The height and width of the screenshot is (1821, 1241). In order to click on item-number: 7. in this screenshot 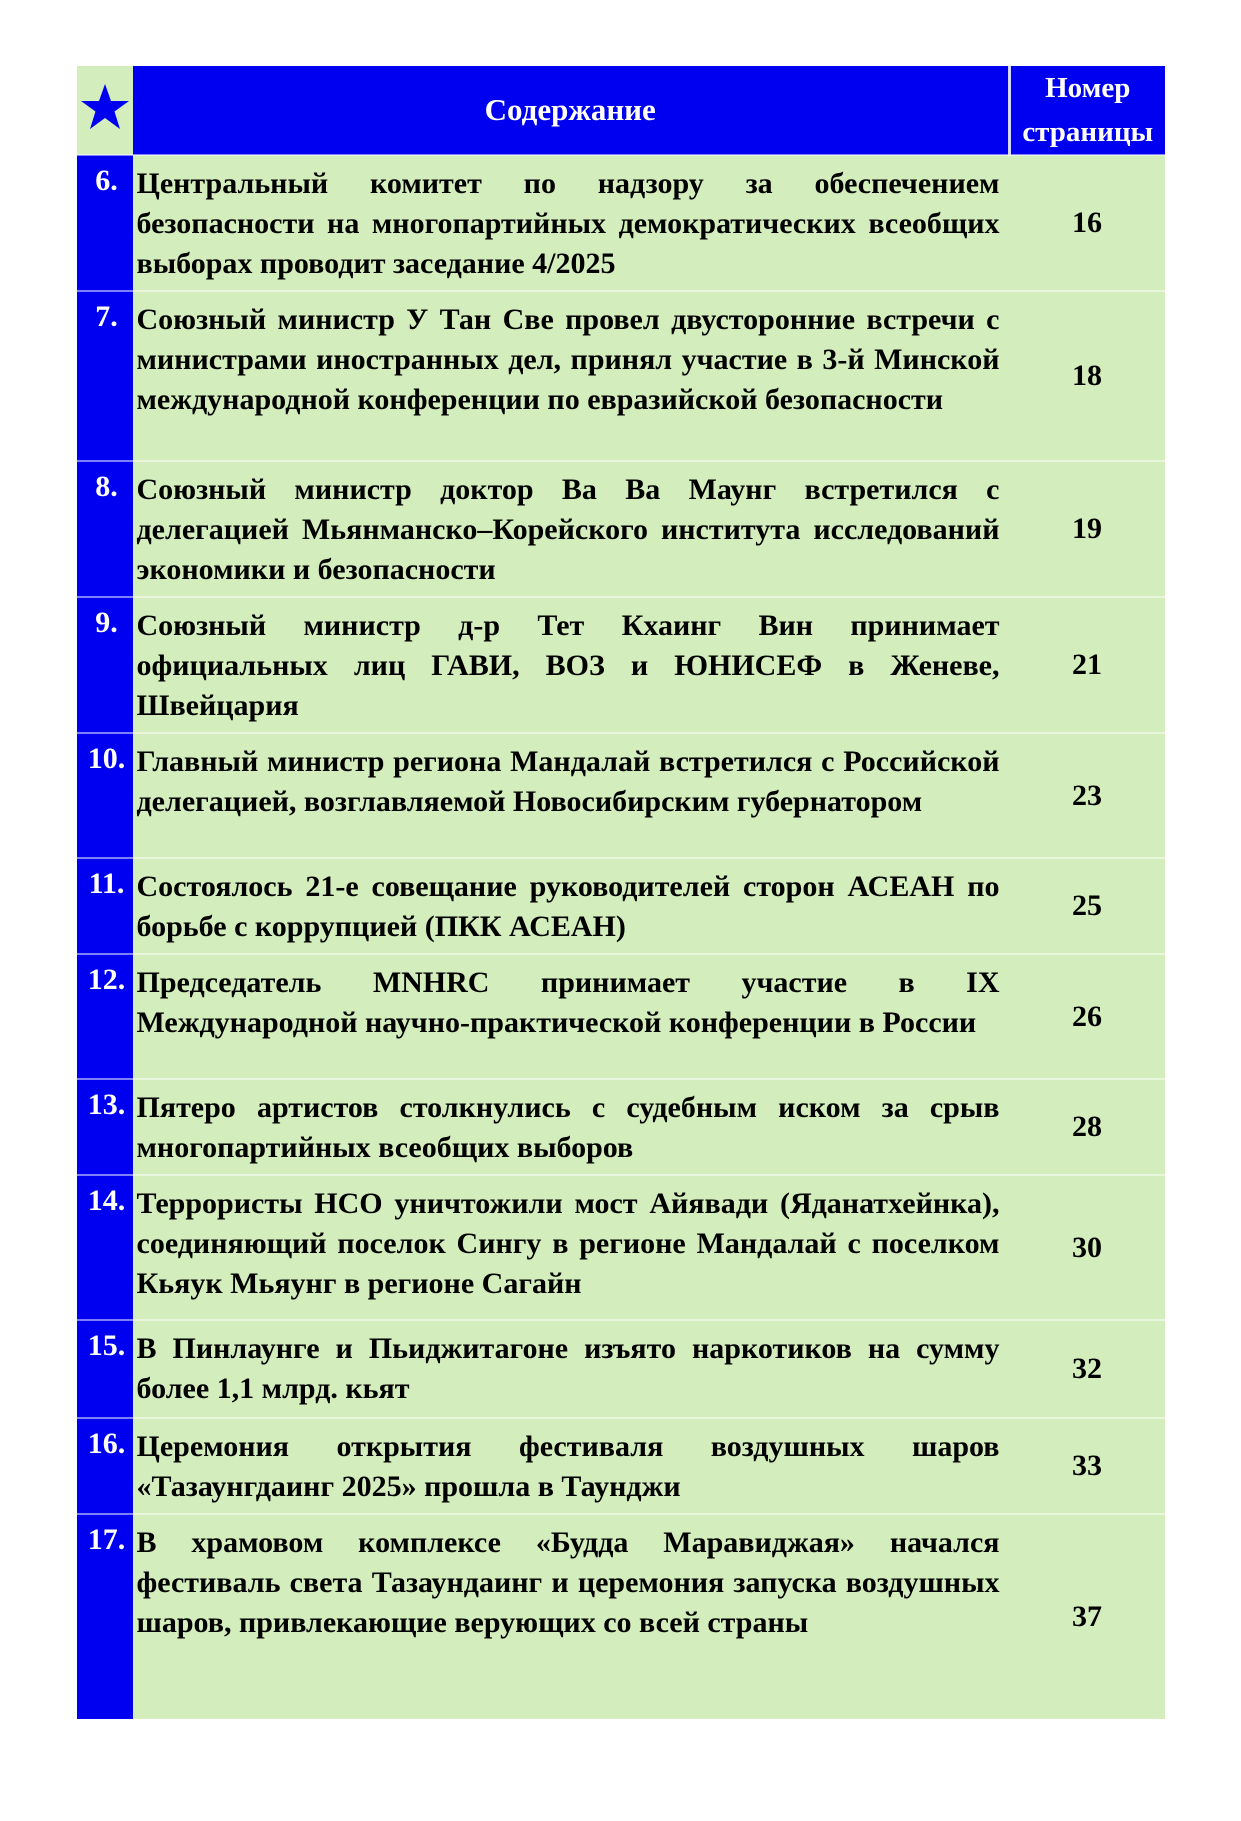, I will do `click(104, 375)`.